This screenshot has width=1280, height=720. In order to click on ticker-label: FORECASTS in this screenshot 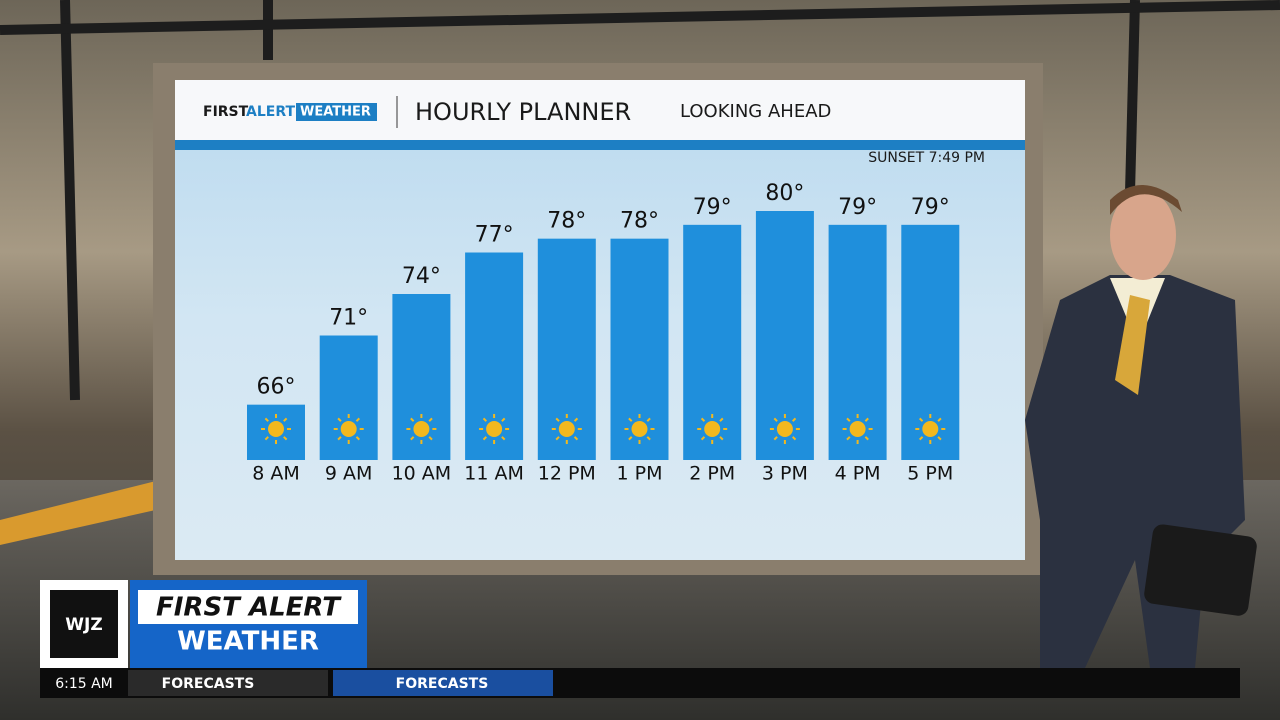, I will do `click(208, 684)`.